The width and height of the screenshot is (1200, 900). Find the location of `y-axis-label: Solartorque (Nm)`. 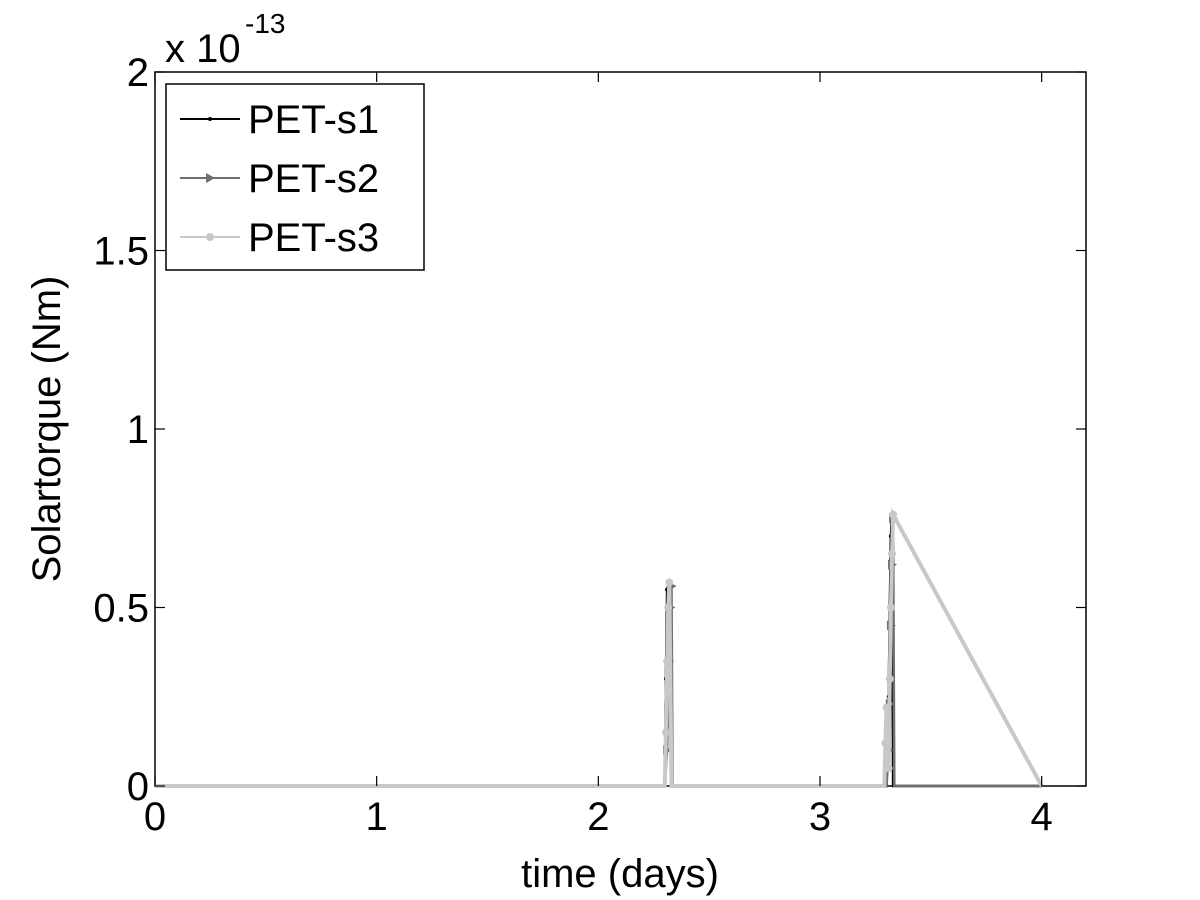

y-axis-label: Solartorque (Nm) is located at coordinates (47, 429).